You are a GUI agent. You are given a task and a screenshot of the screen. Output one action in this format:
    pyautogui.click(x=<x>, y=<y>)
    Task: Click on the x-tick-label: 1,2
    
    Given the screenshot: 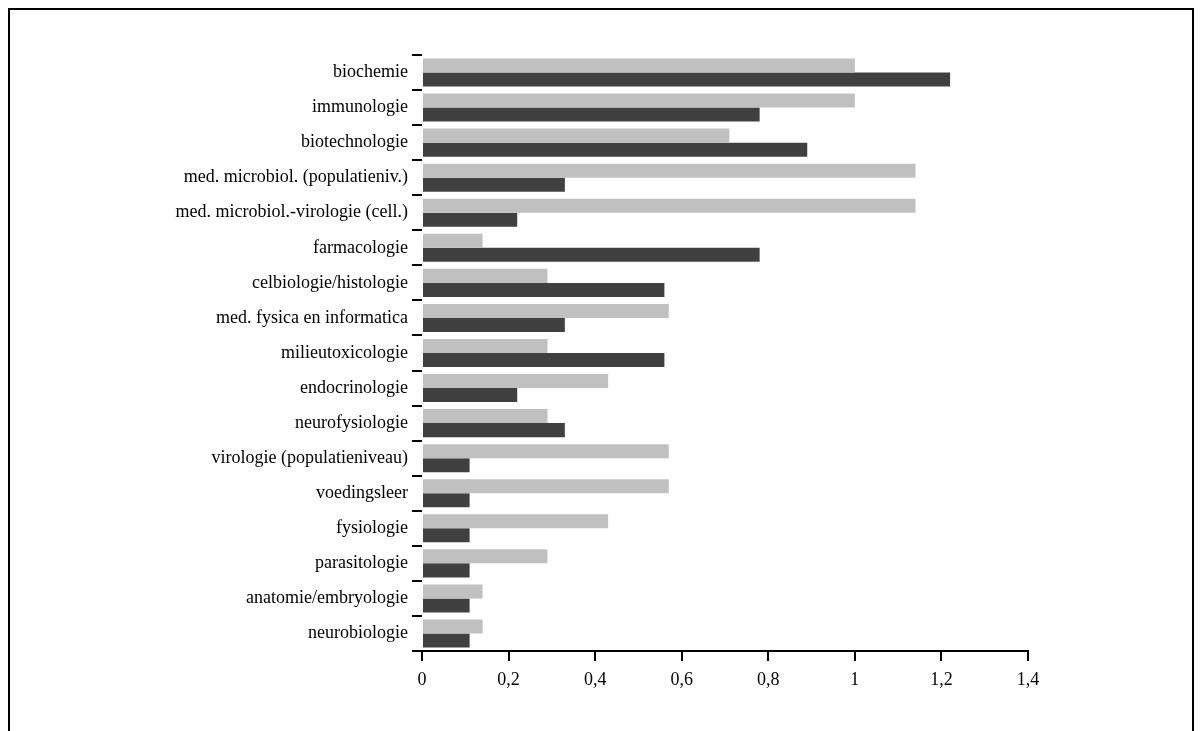 What is the action you would take?
    pyautogui.click(x=941, y=678)
    